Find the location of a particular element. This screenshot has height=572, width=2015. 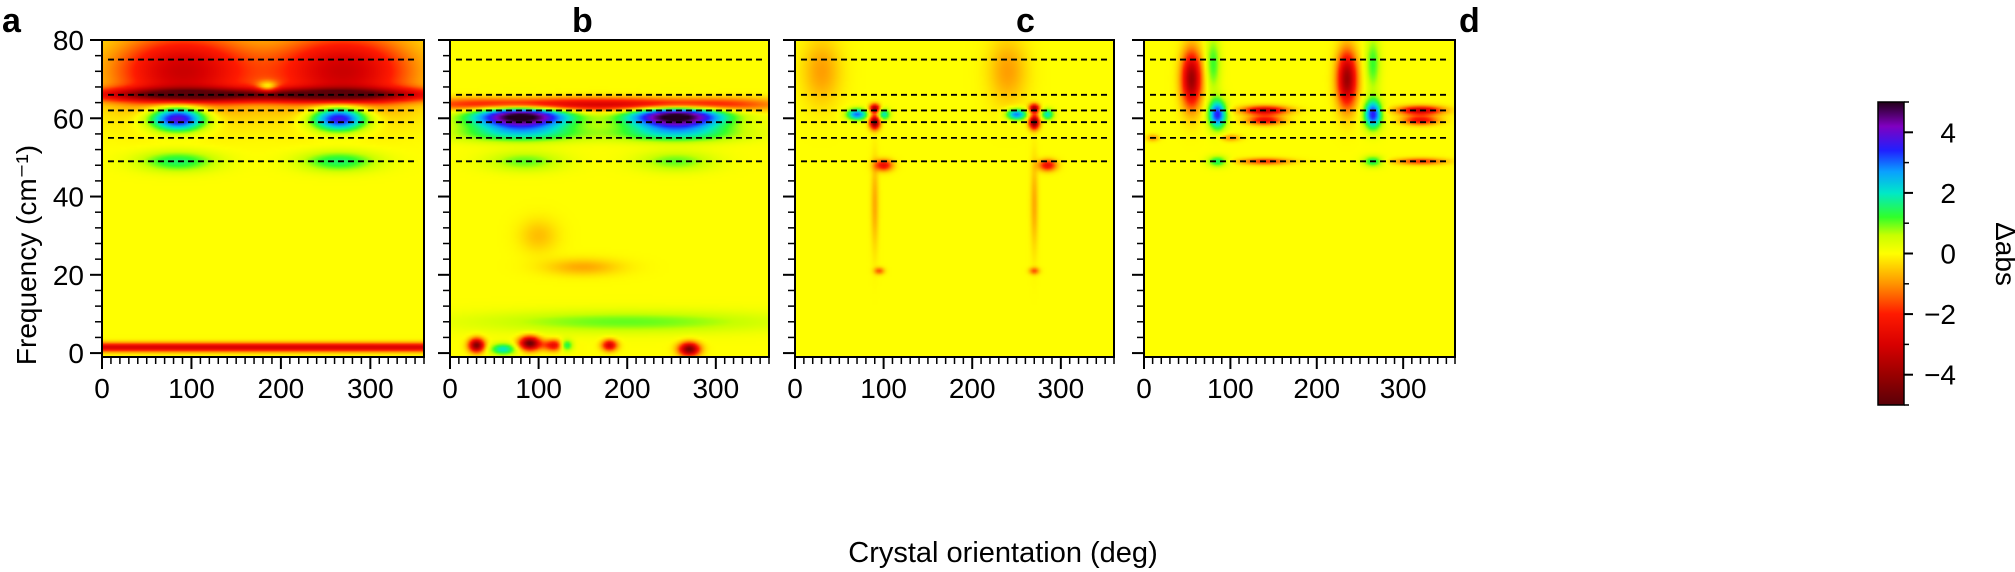

y-tick-label: 80 is located at coordinates (68, 40).